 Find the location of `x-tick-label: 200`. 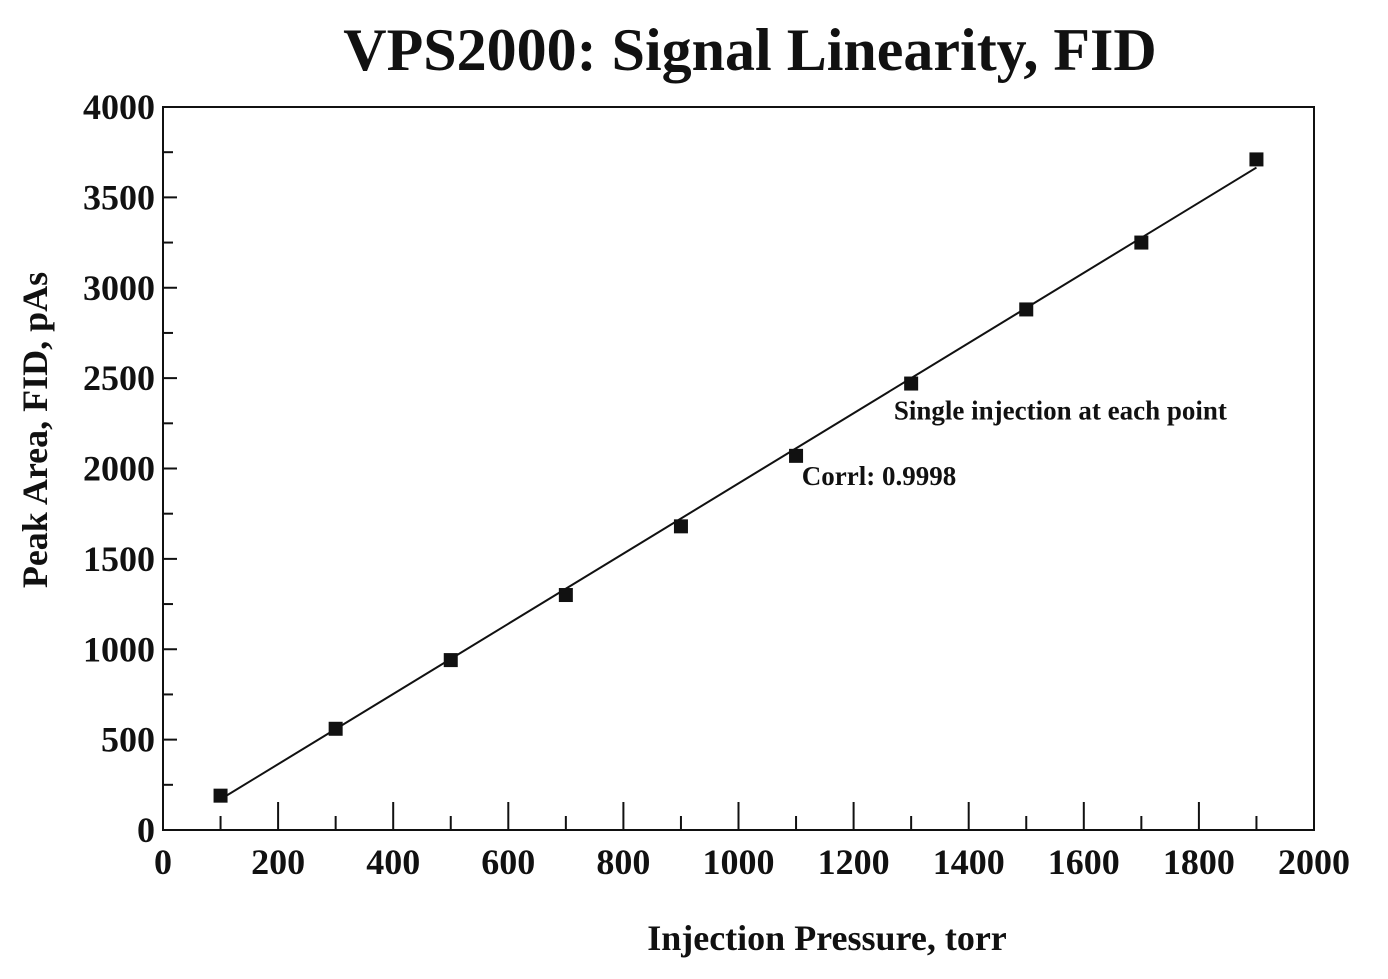

x-tick-label: 200 is located at coordinates (278, 862).